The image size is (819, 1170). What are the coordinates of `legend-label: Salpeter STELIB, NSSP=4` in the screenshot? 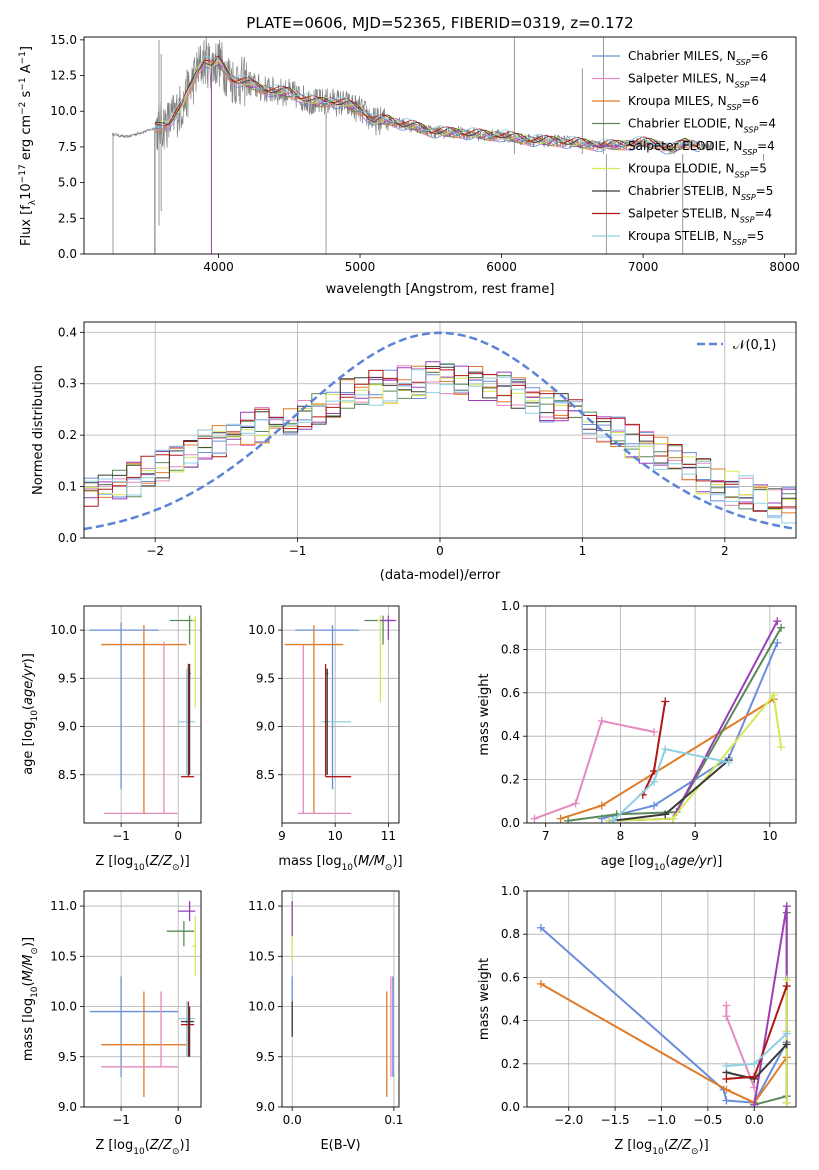 It's located at (700, 216).